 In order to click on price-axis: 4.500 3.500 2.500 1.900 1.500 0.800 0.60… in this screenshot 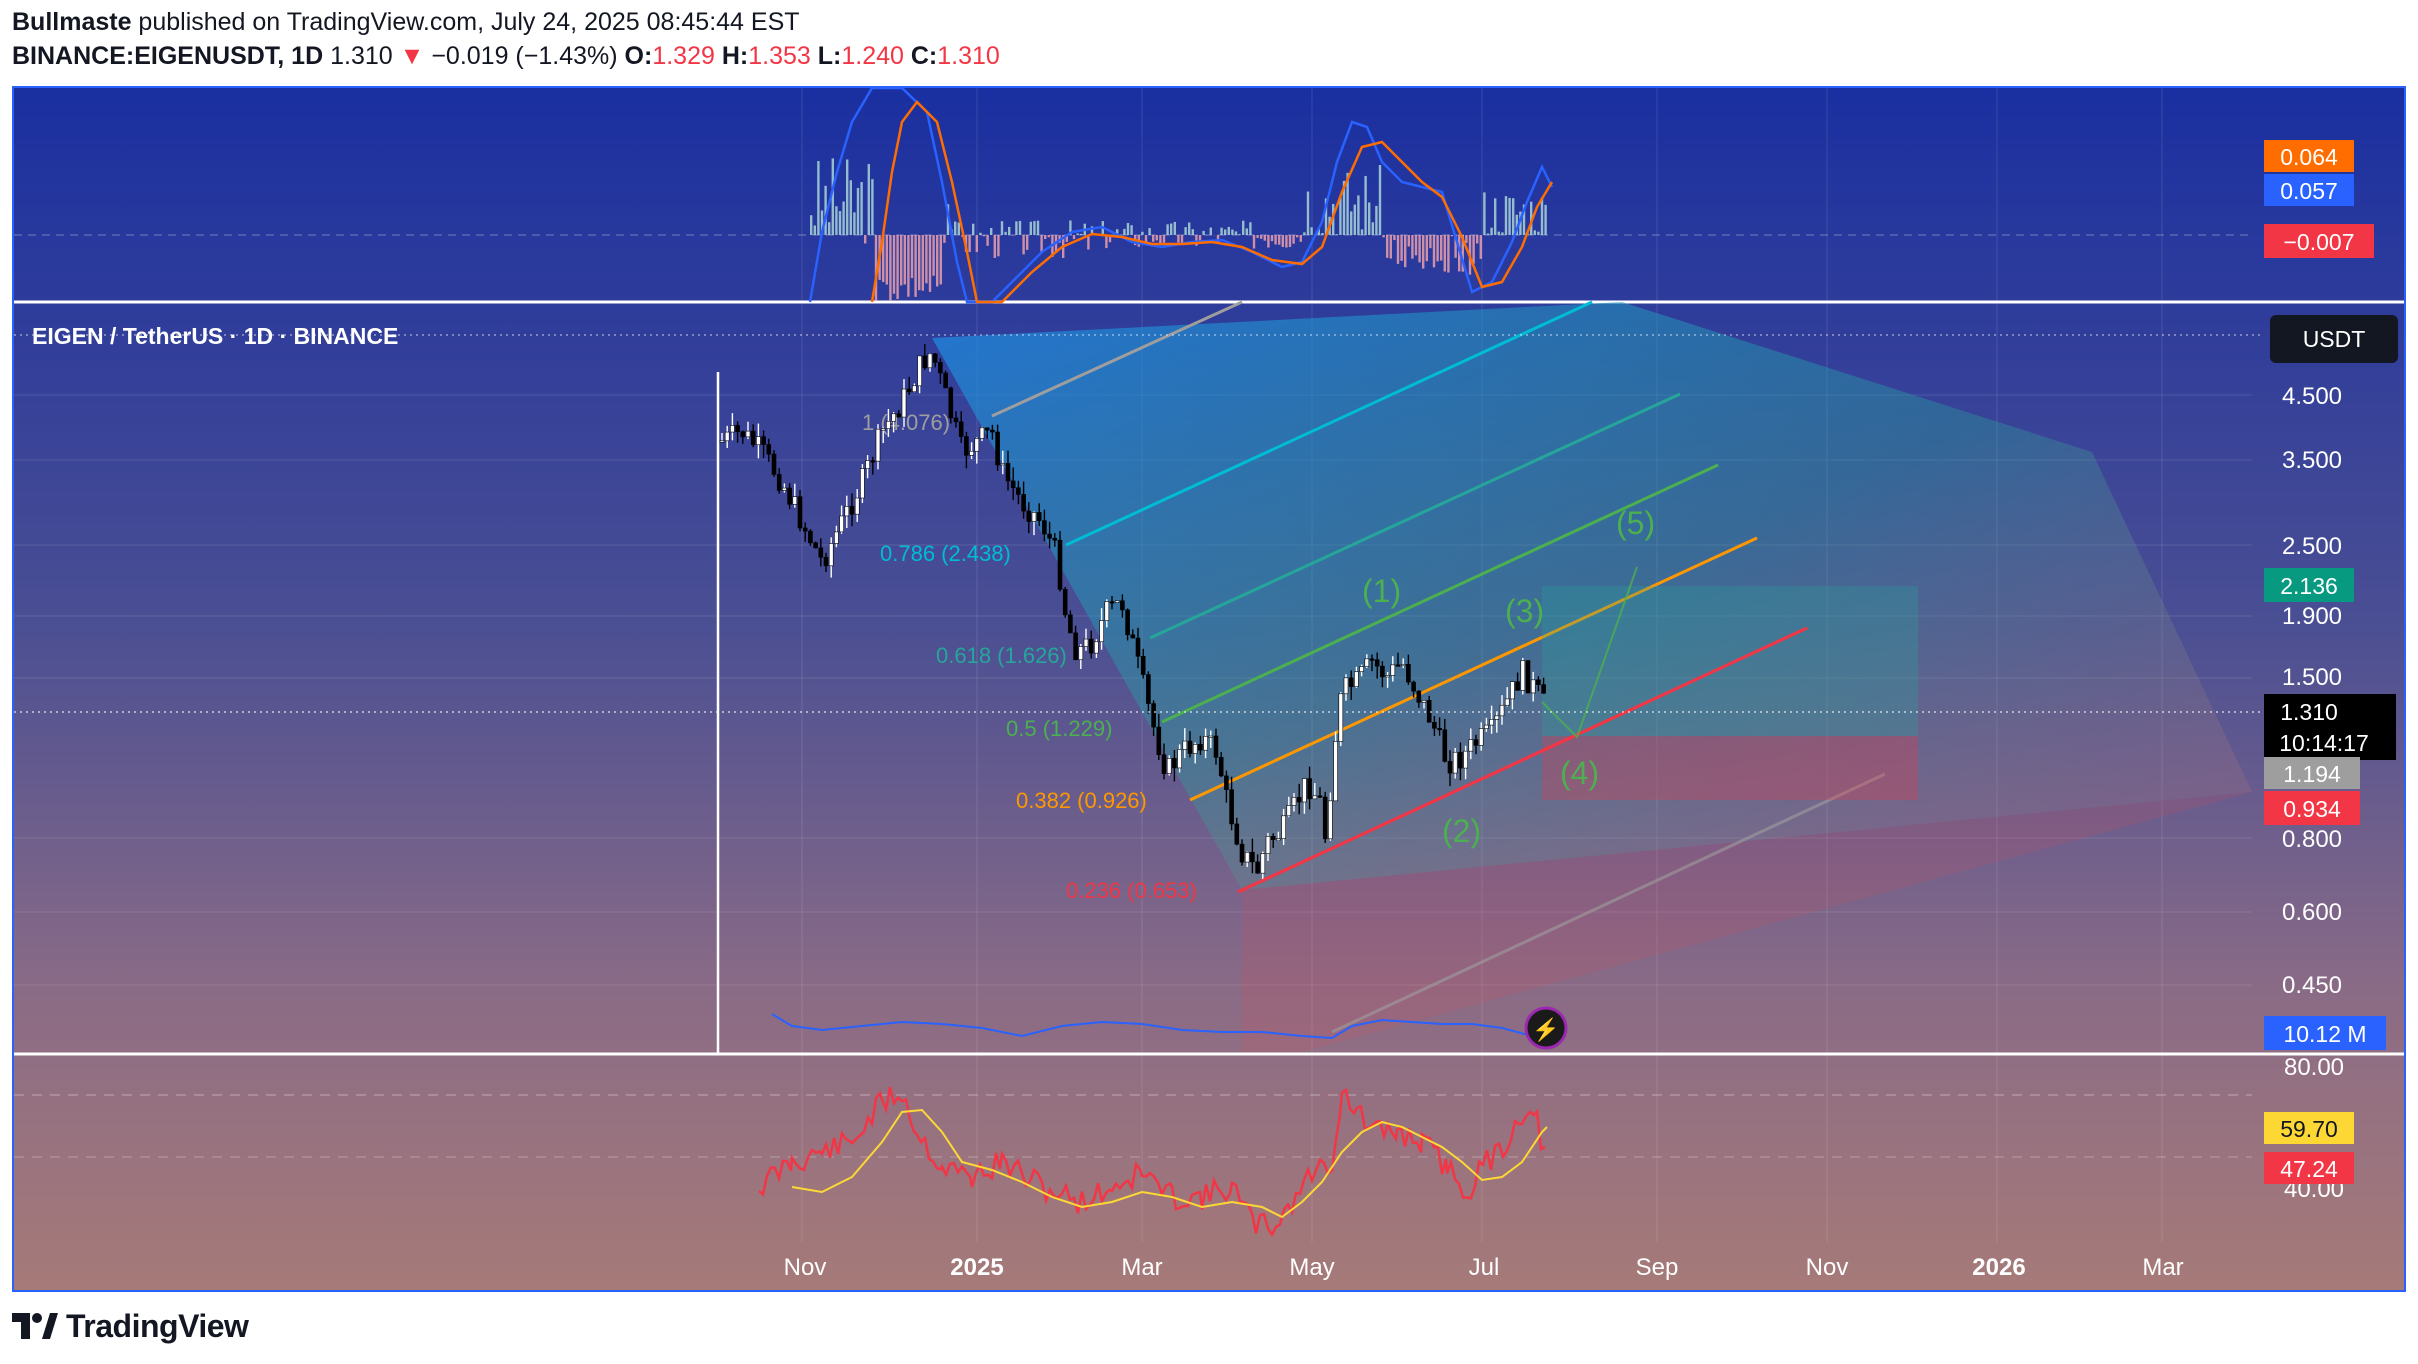, I will do `click(2312, 691)`.